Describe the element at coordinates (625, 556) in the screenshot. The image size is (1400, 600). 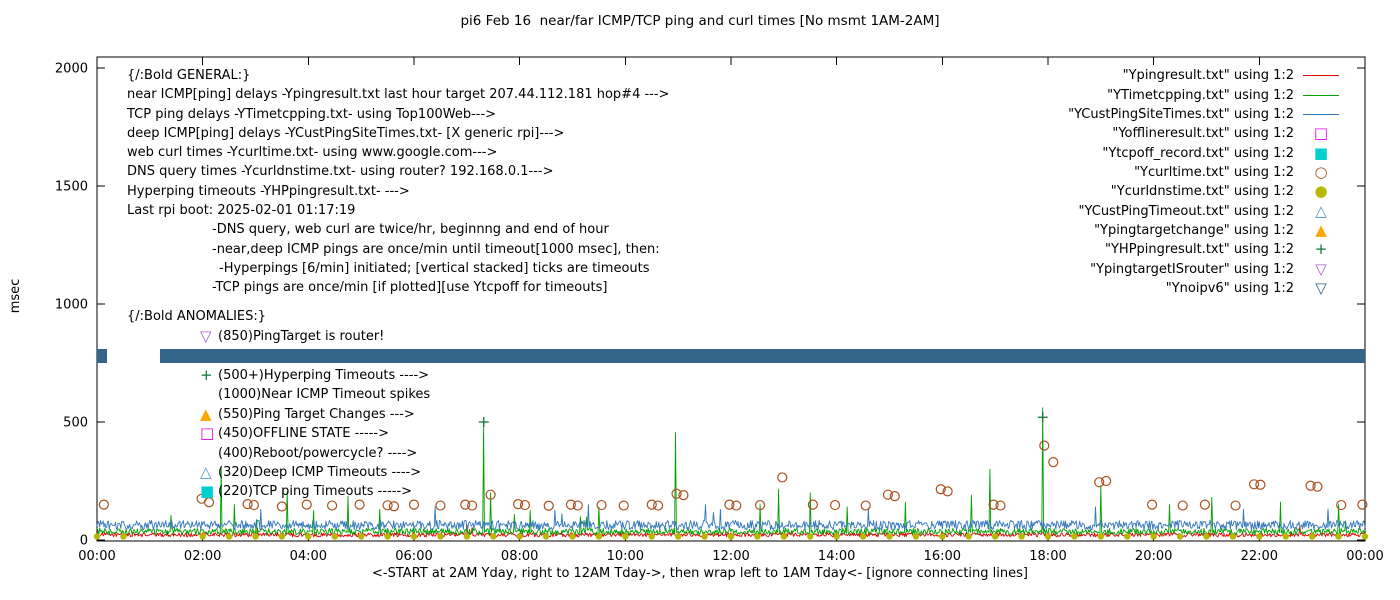
I see `x-tick-label: 10:00` at that location.